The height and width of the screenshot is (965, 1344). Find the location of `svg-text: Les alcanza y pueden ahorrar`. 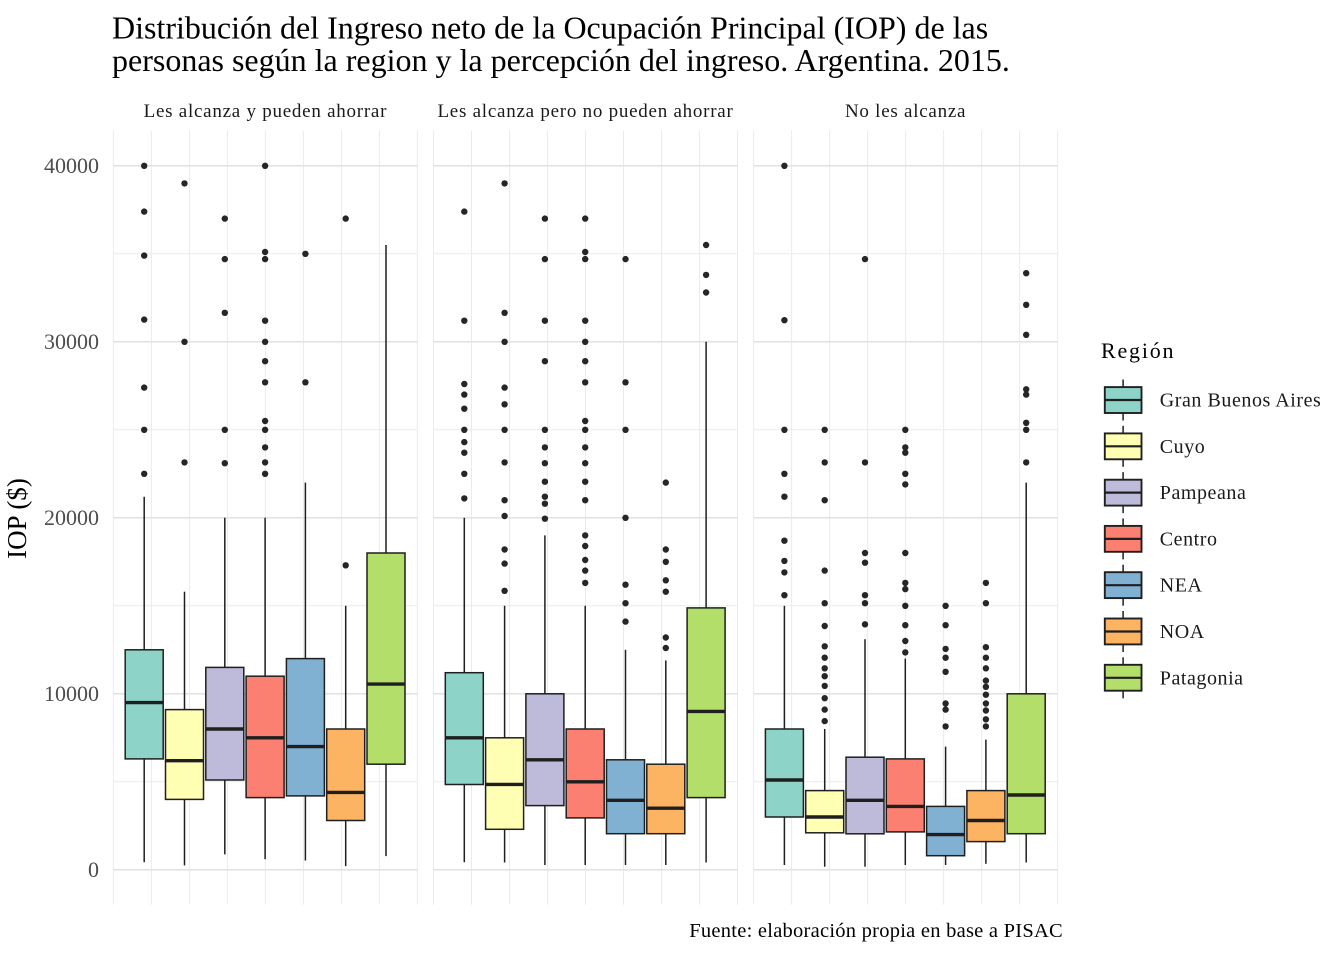

svg-text: Les alcanza y pueden ahorrar is located at coordinates (266, 111).